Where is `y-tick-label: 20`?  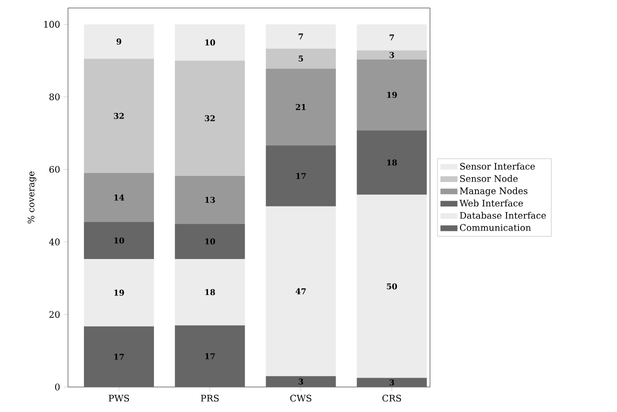
y-tick-label: 20 is located at coordinates (54, 314).